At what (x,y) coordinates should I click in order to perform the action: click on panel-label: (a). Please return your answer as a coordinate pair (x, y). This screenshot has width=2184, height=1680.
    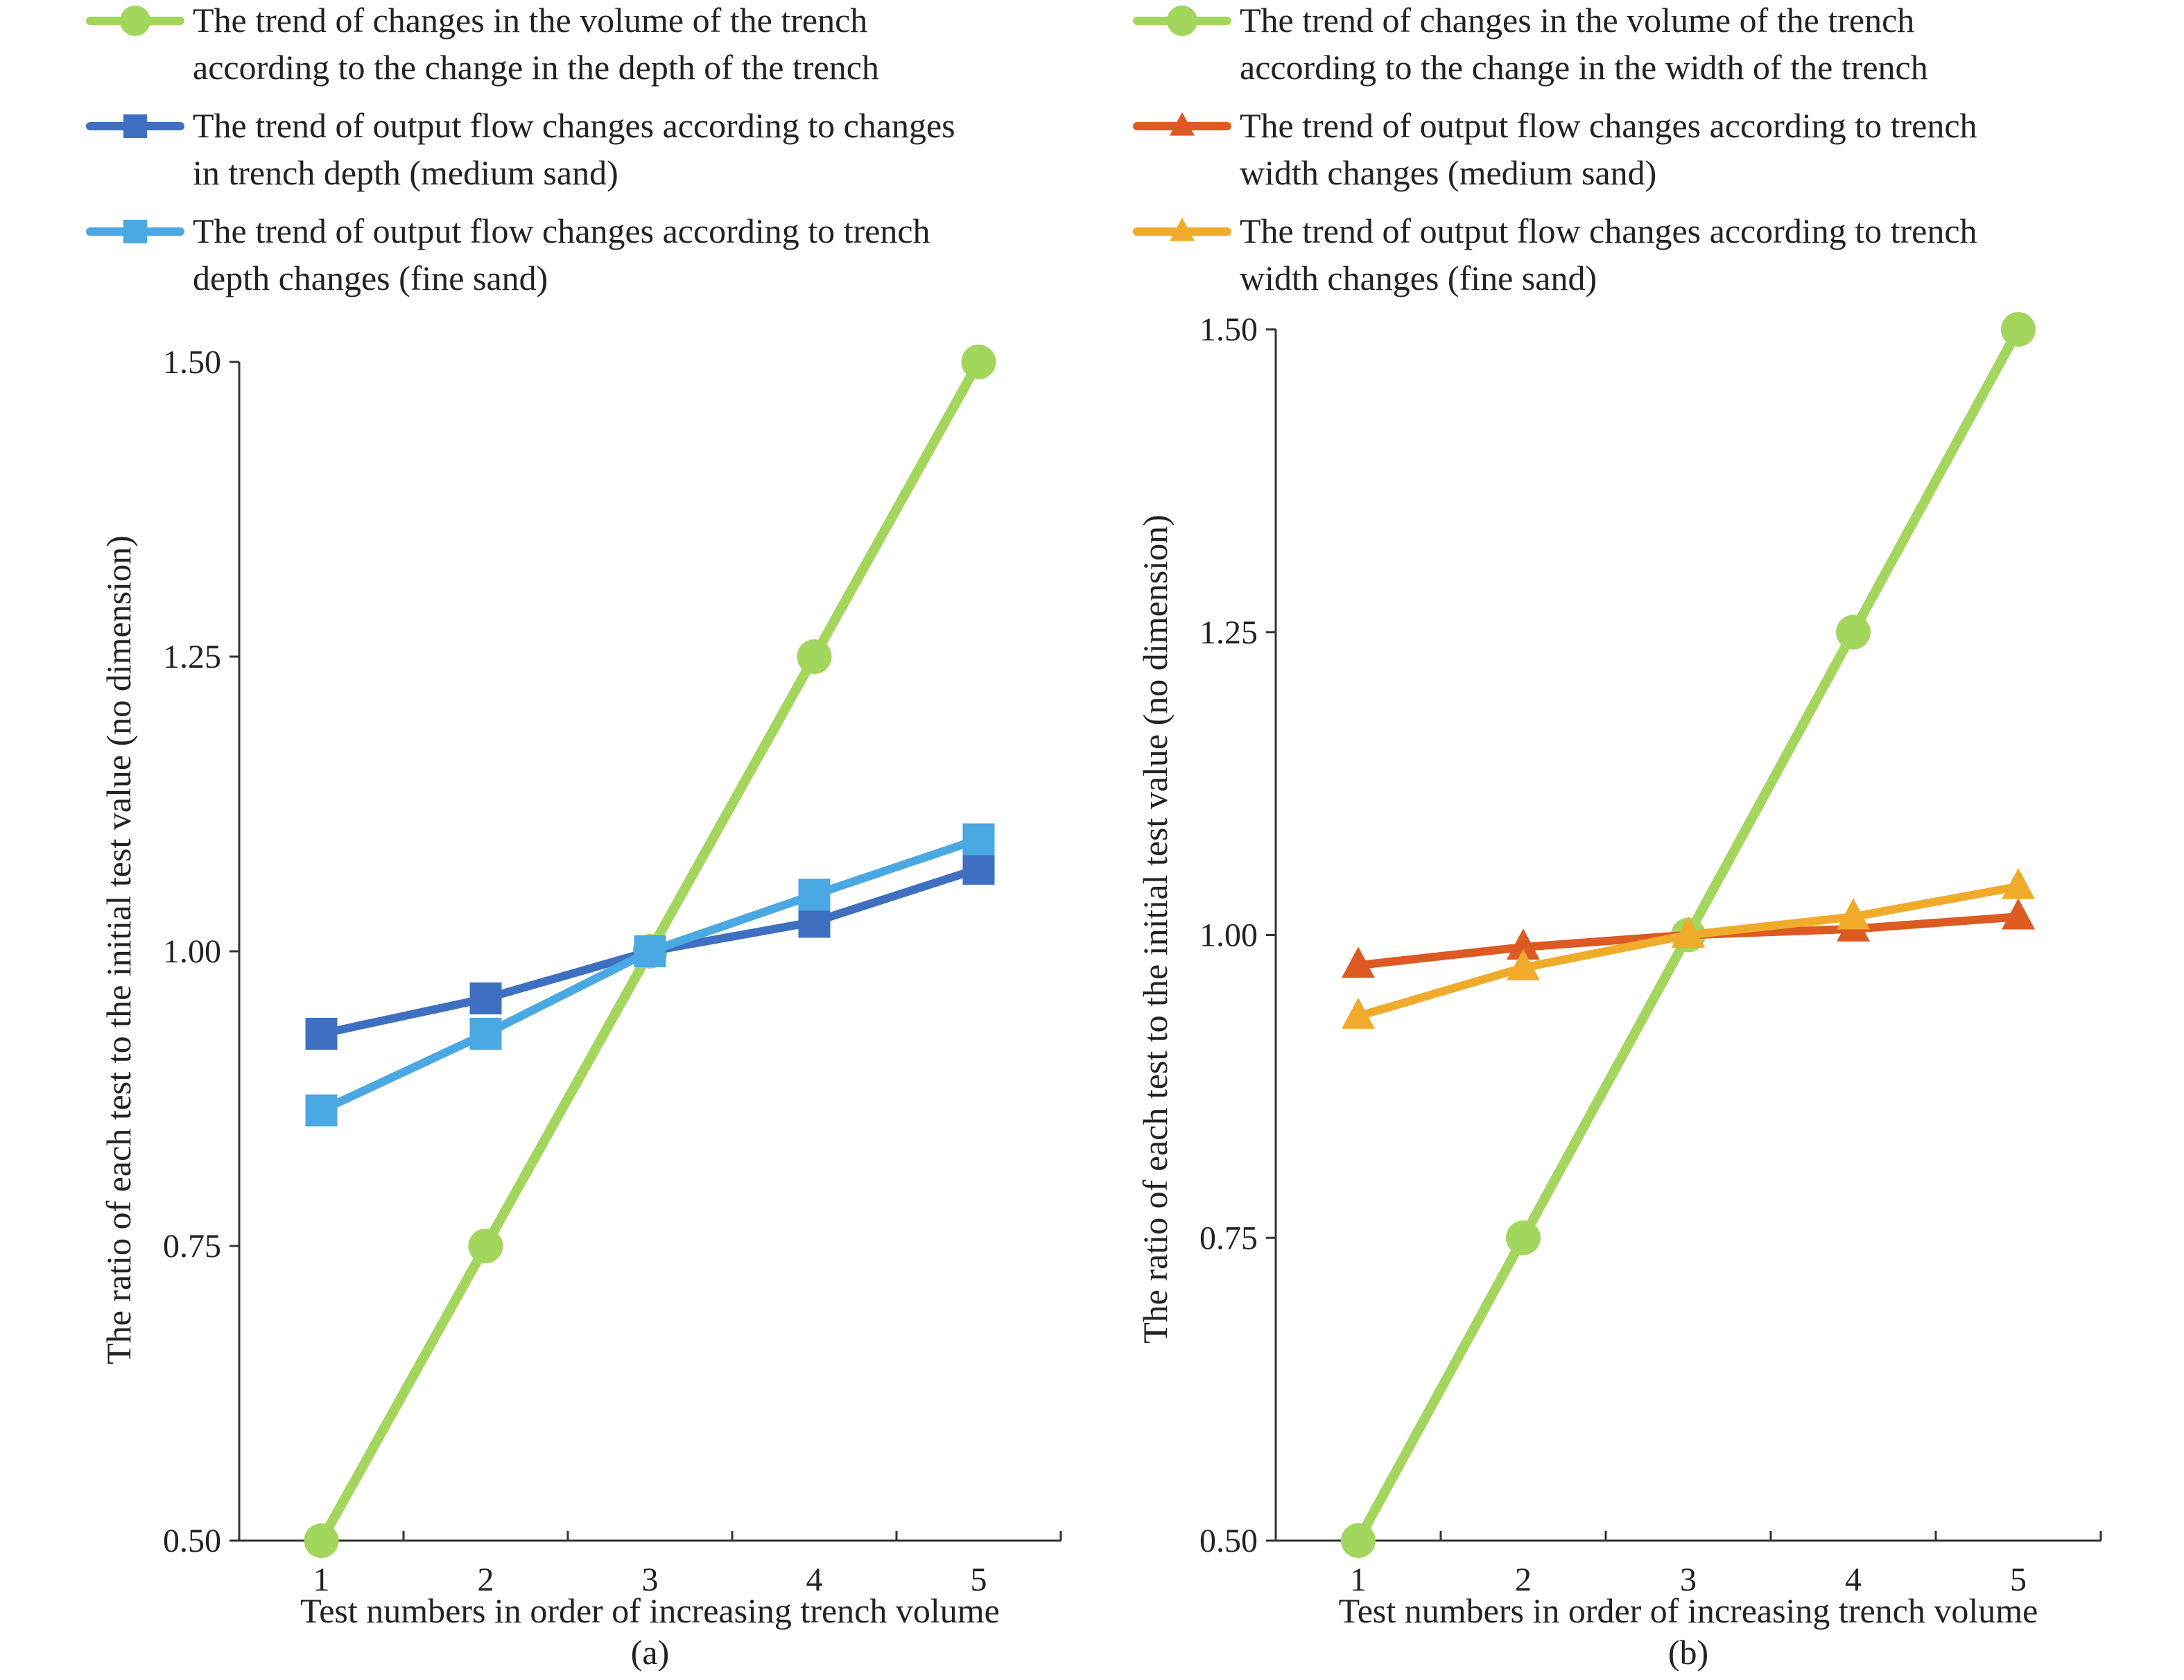
    Looking at the image, I should click on (650, 1652).